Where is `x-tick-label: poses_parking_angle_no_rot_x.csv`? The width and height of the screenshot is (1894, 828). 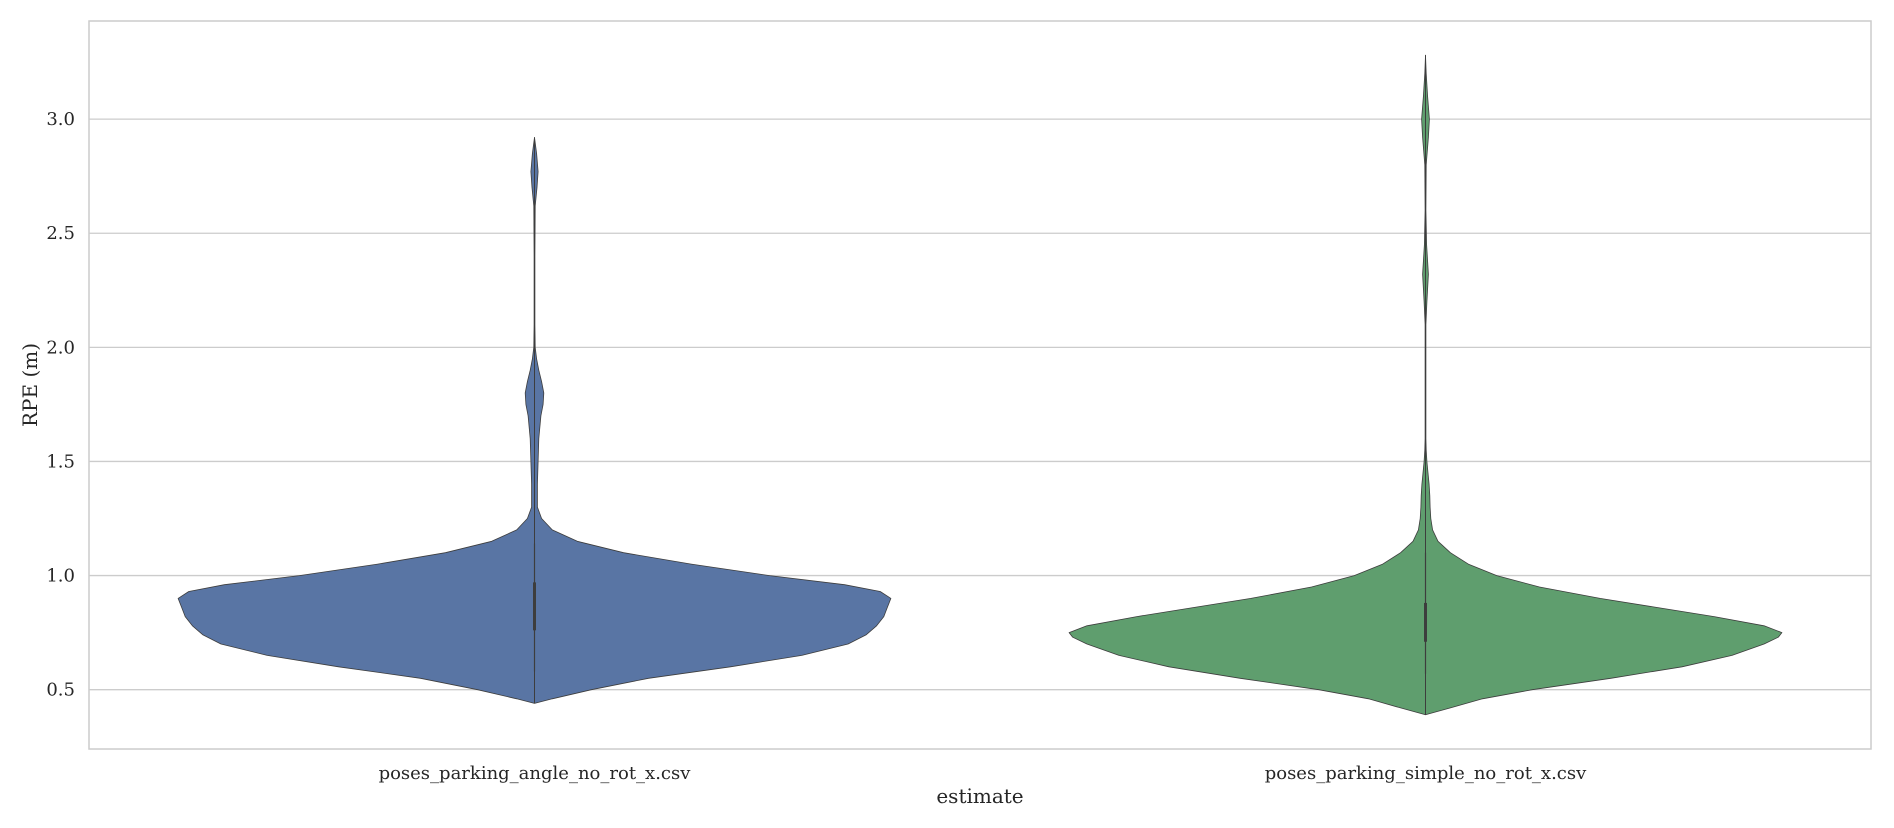
x-tick-label: poses_parking_angle_no_rot_x.csv is located at coordinates (535, 773).